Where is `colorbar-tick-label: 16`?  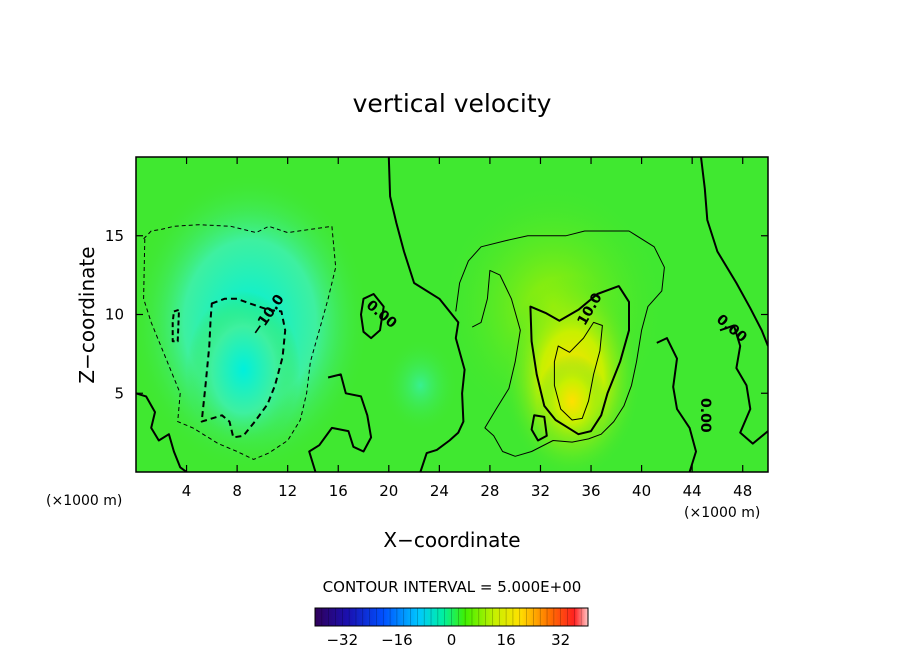 colorbar-tick-label: 16 is located at coordinates (506, 640).